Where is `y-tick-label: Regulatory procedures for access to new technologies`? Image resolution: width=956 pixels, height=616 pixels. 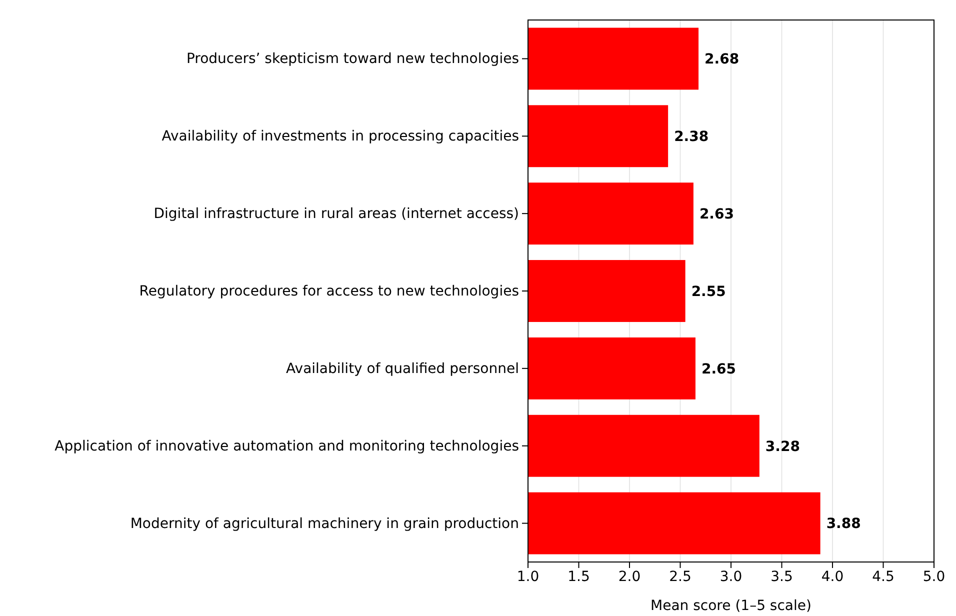
y-tick-label: Regulatory procedures for access to new technologies is located at coordinates (329, 291).